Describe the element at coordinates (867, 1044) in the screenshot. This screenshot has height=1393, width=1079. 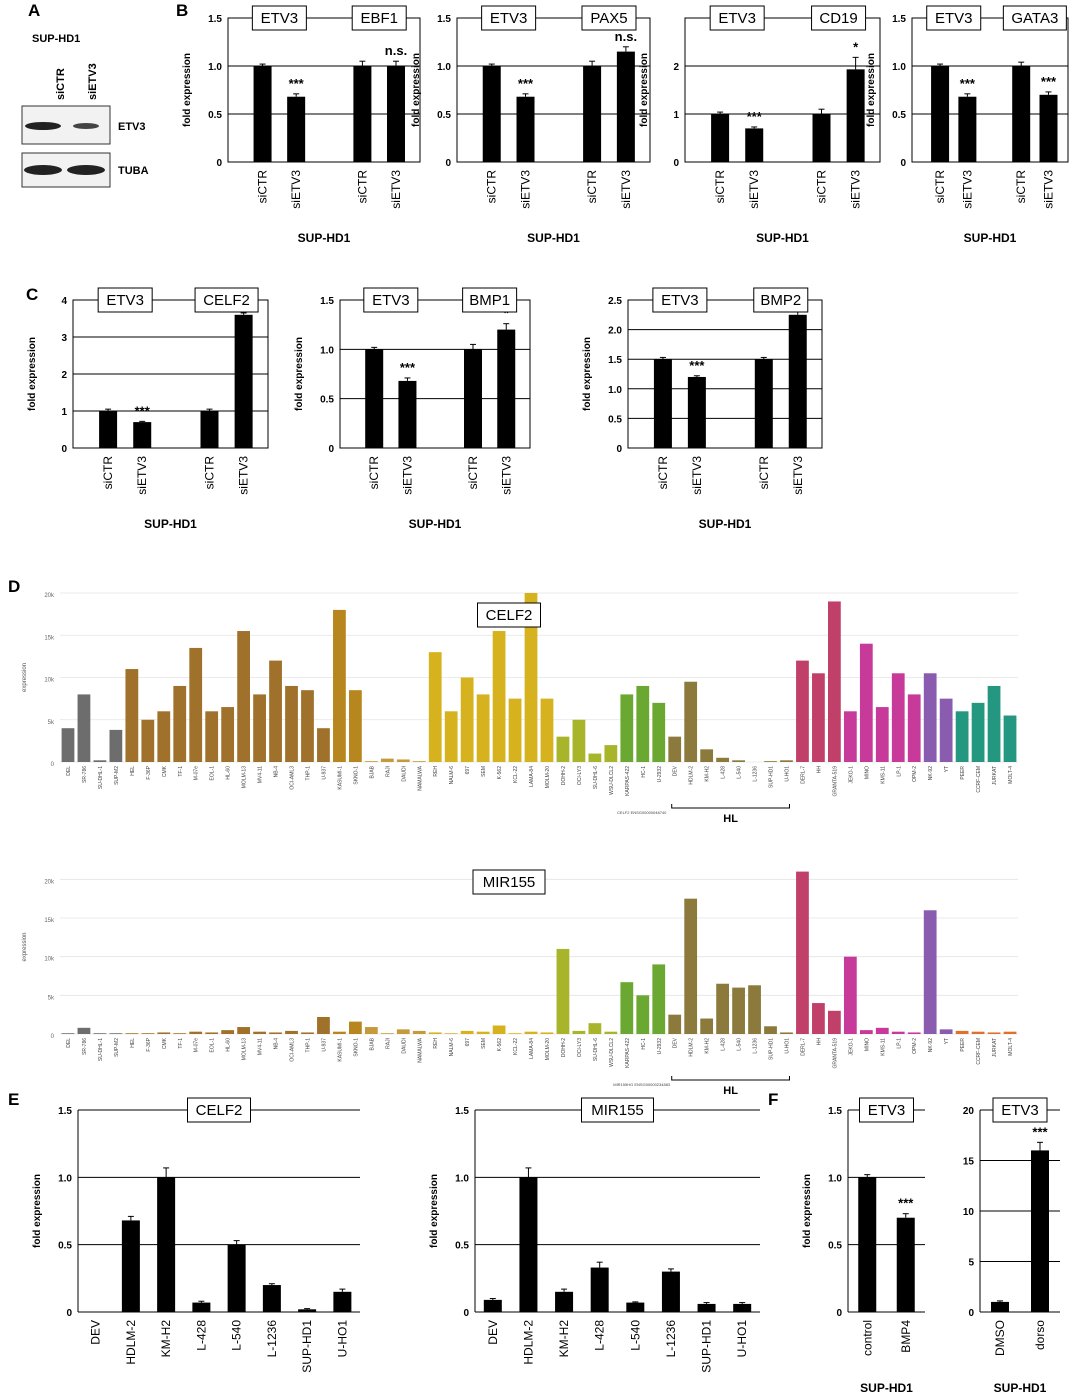
I see `x-tick-label: MINO` at that location.